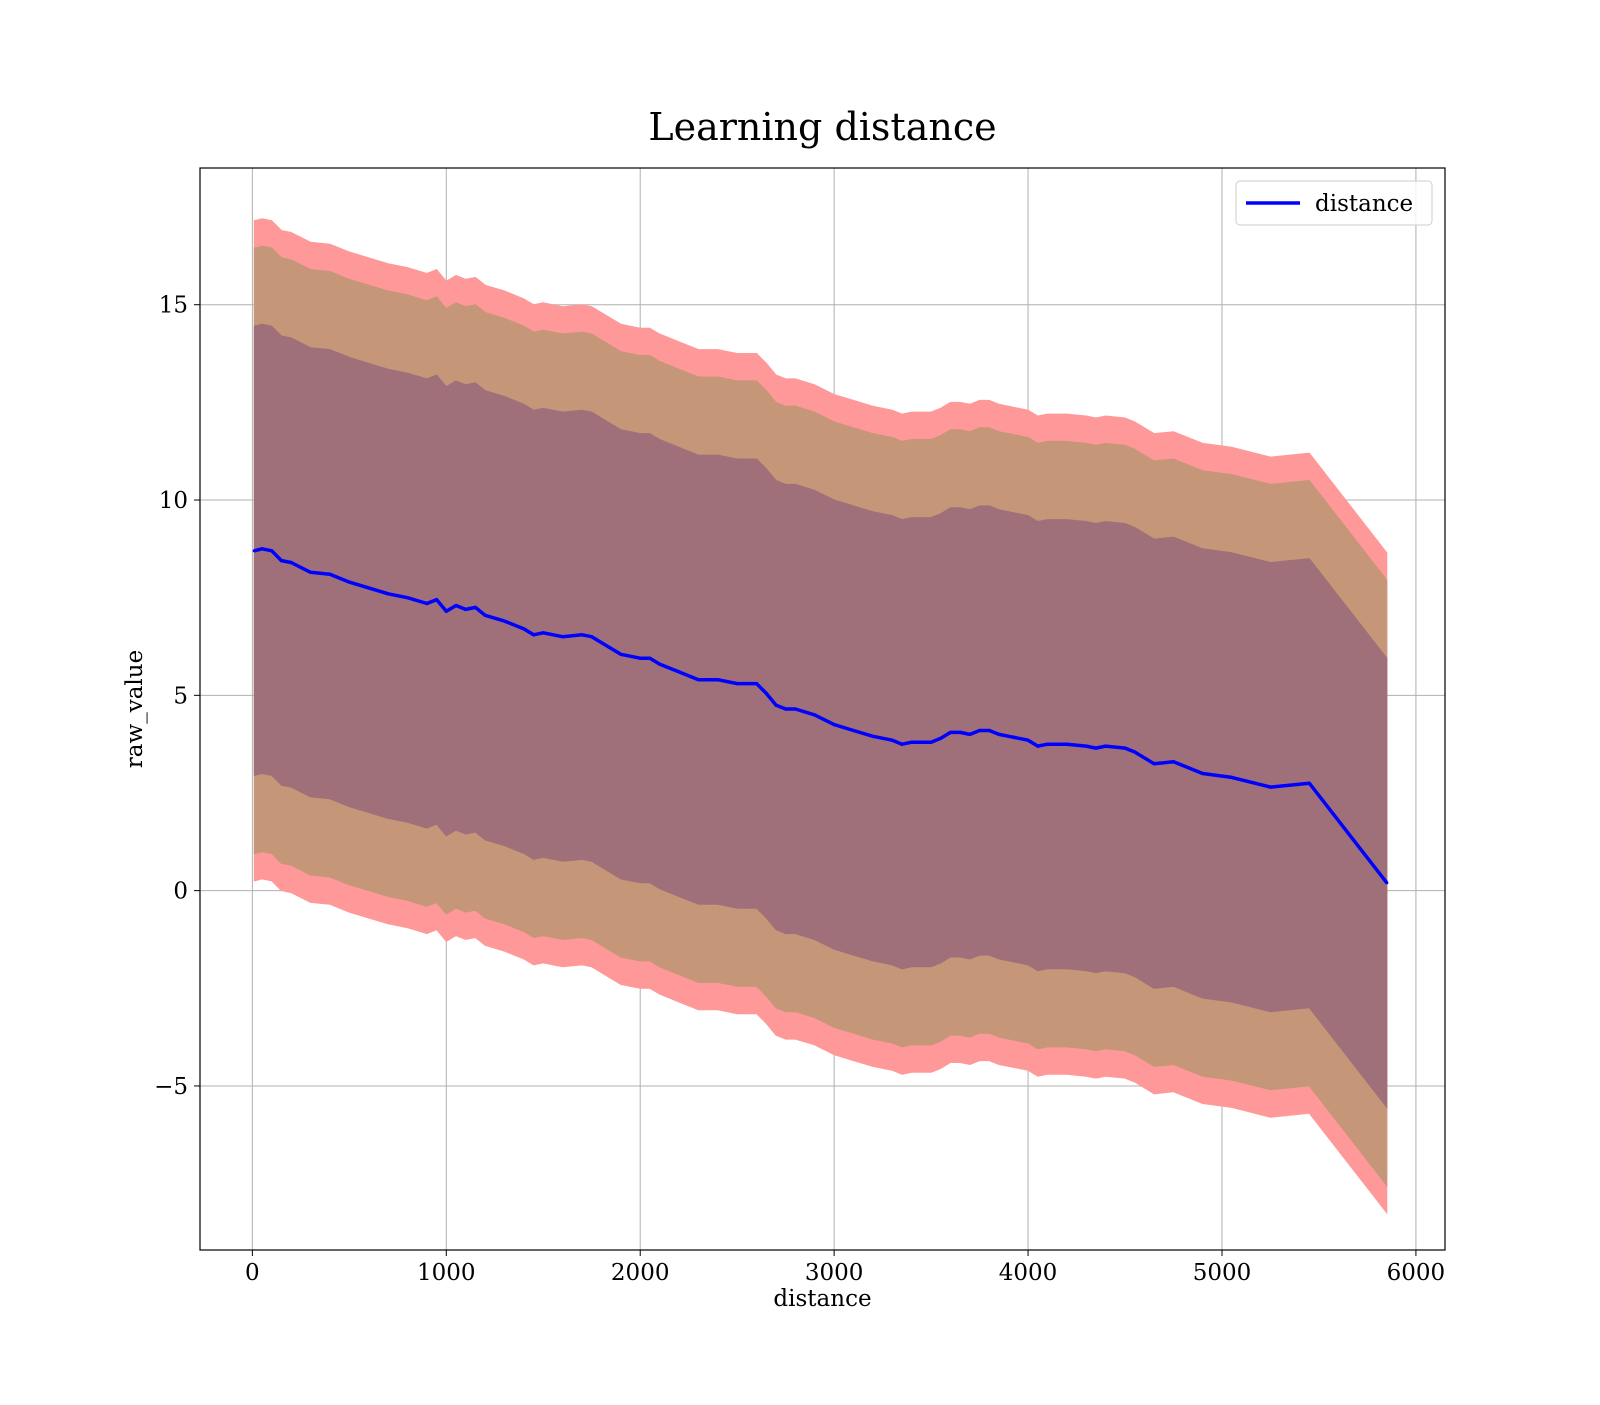 This screenshot has width=1600, height=1405. I want to click on chart-title: Learning distance, so click(822, 127).